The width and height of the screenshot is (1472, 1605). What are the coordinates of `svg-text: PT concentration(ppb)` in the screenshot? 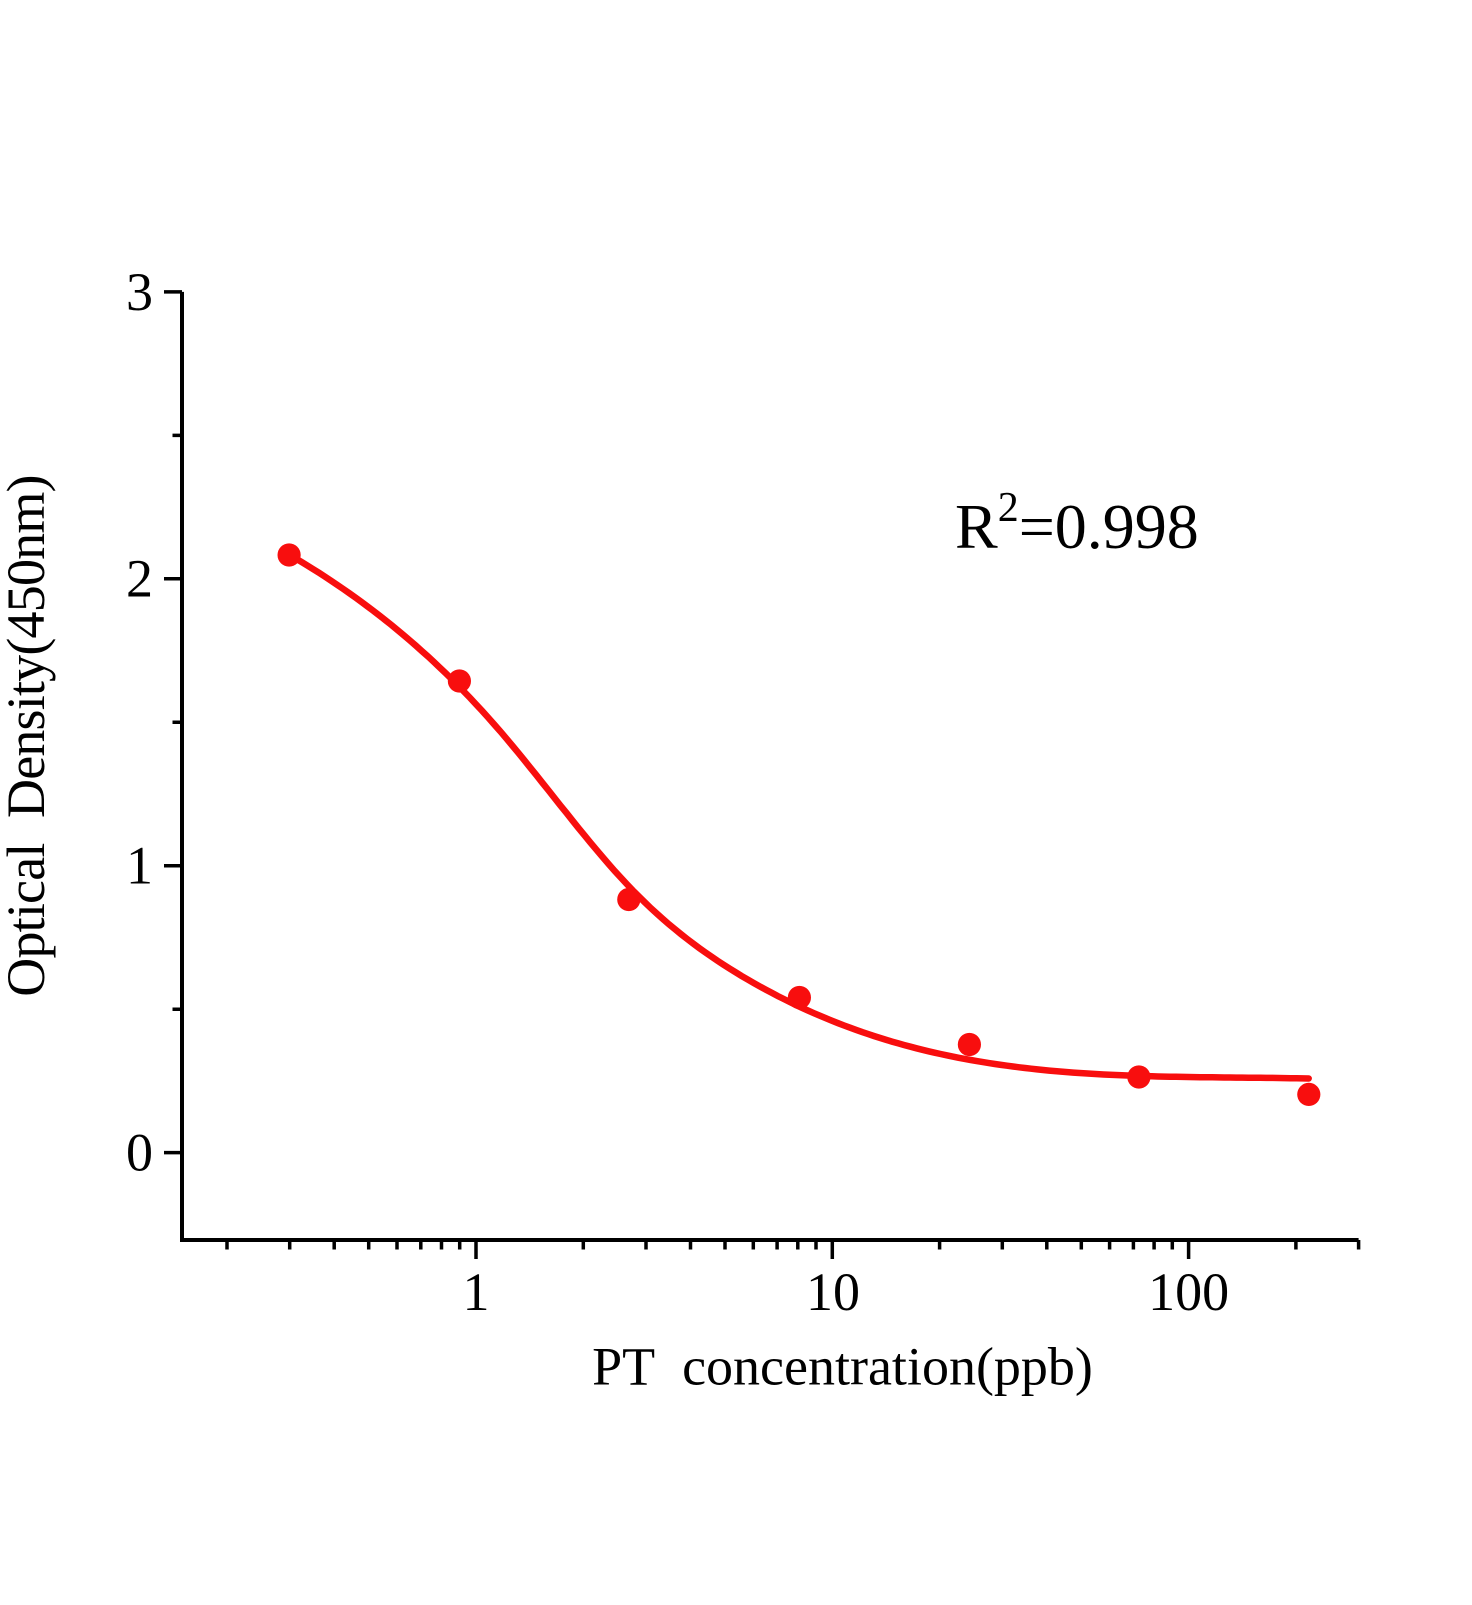 It's located at (842, 1367).